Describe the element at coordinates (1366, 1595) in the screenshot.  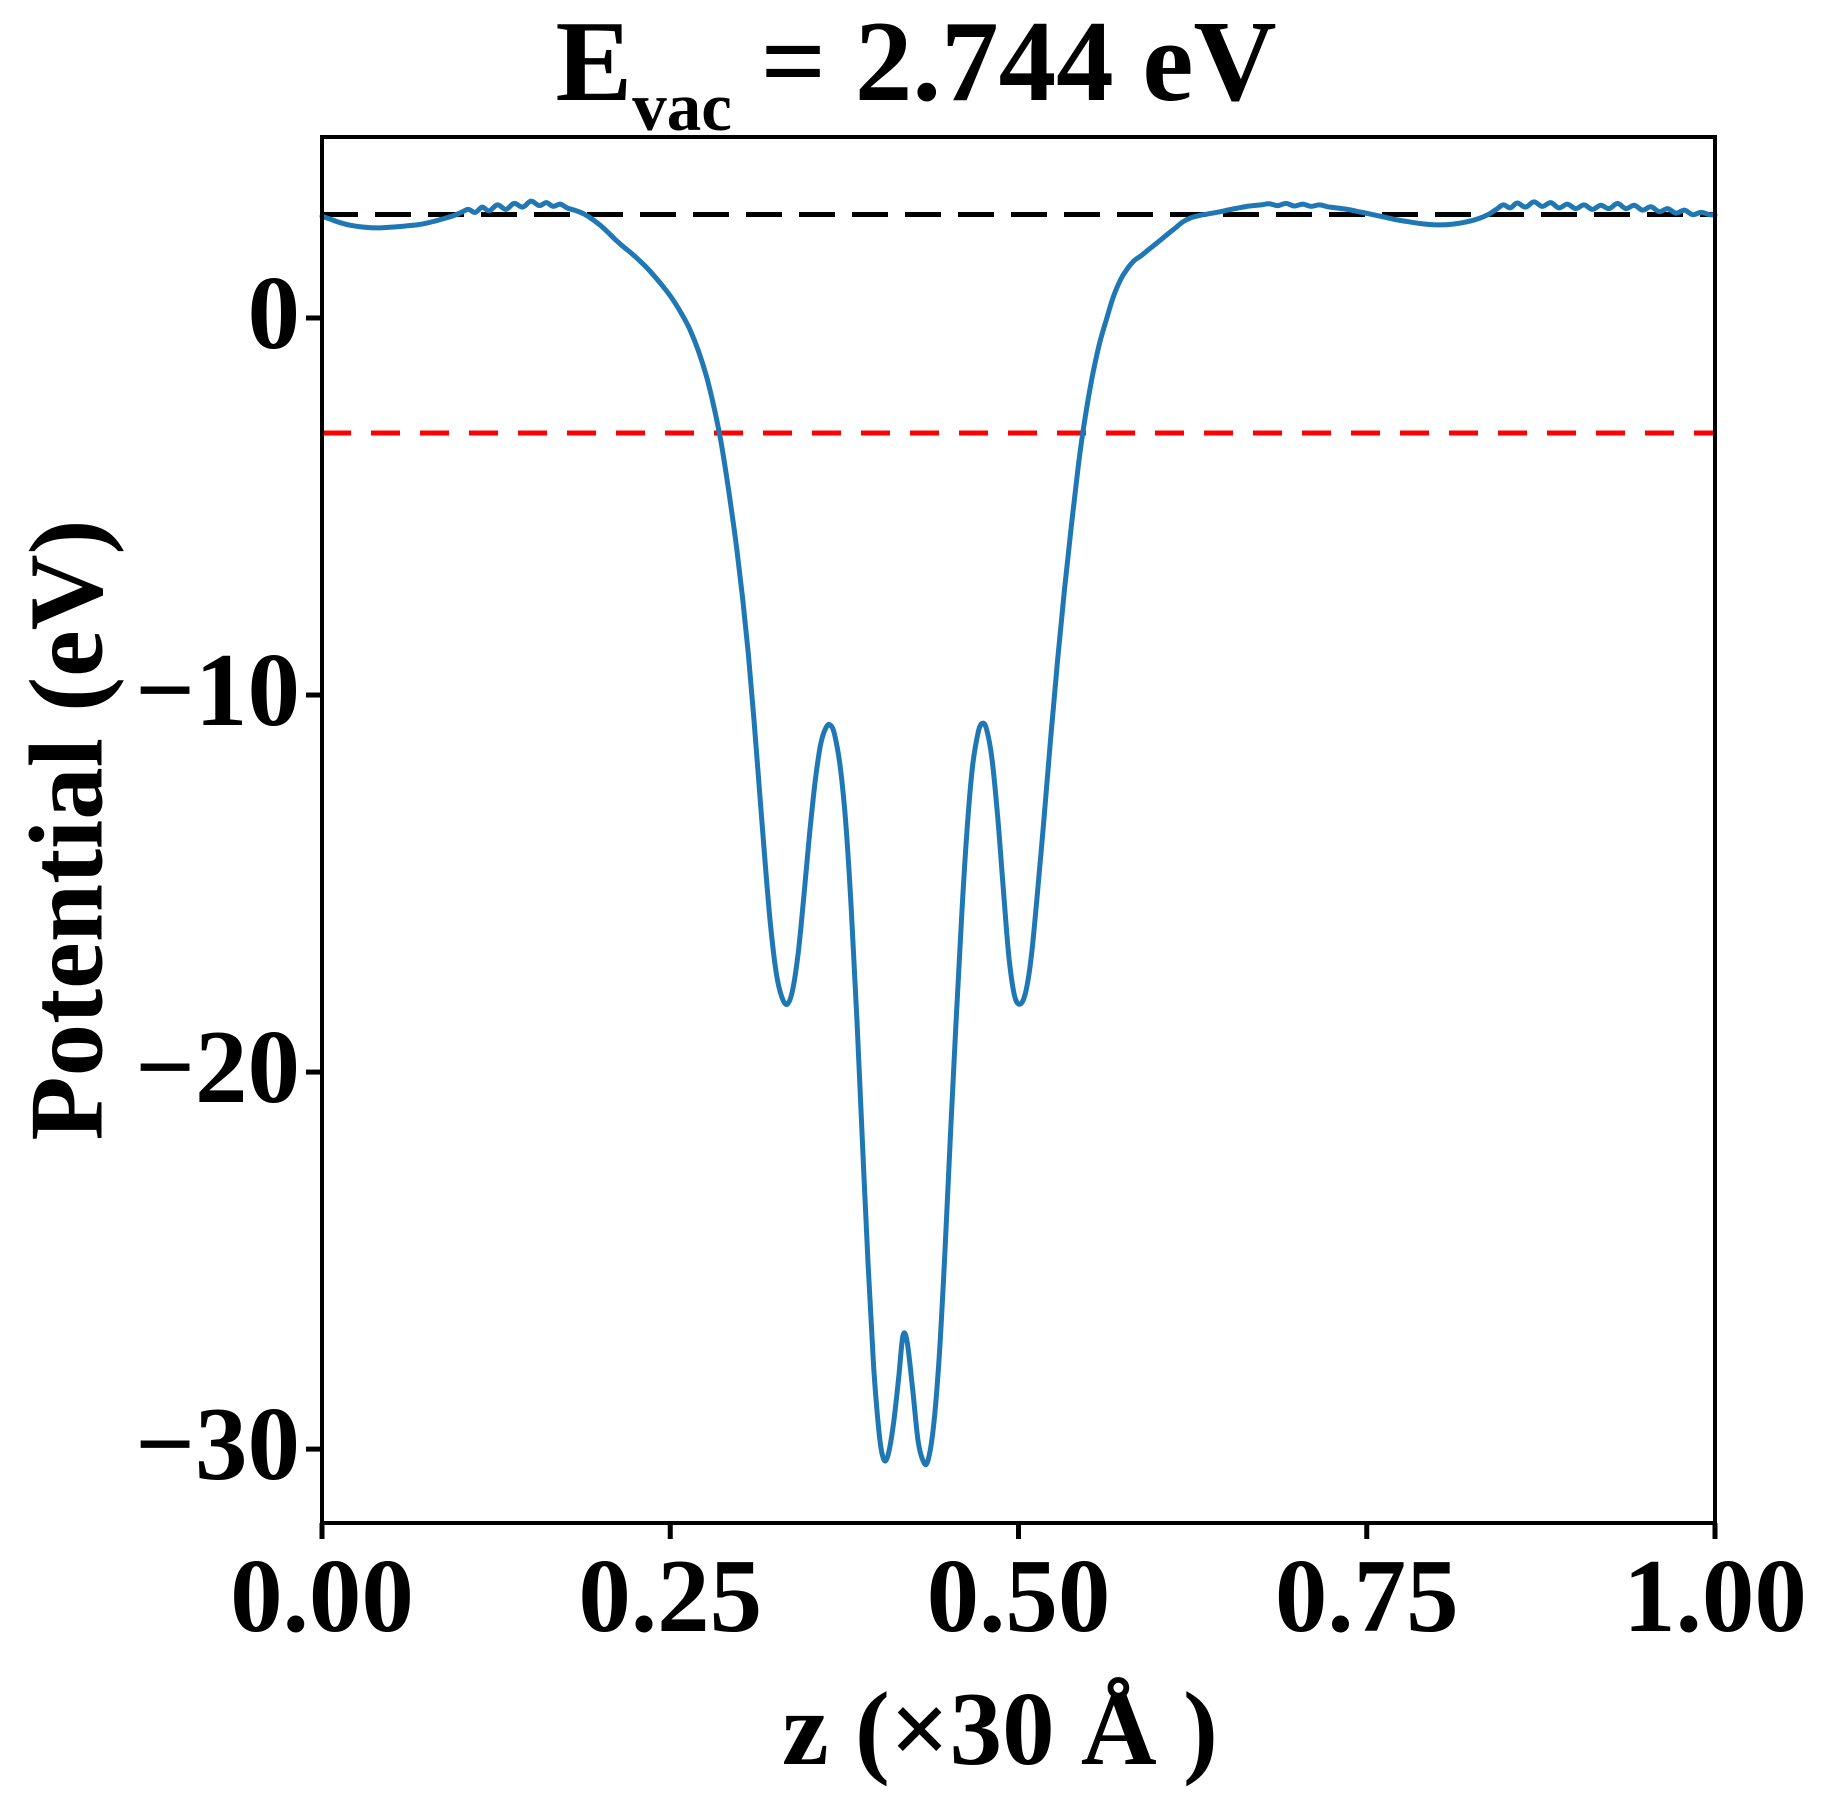
I see `x-tick-label: 0.75` at that location.